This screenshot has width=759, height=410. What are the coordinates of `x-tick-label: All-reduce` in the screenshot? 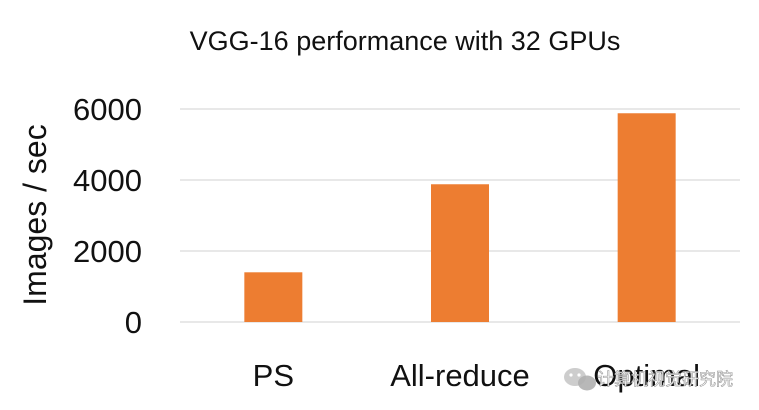 It's located at (460, 375).